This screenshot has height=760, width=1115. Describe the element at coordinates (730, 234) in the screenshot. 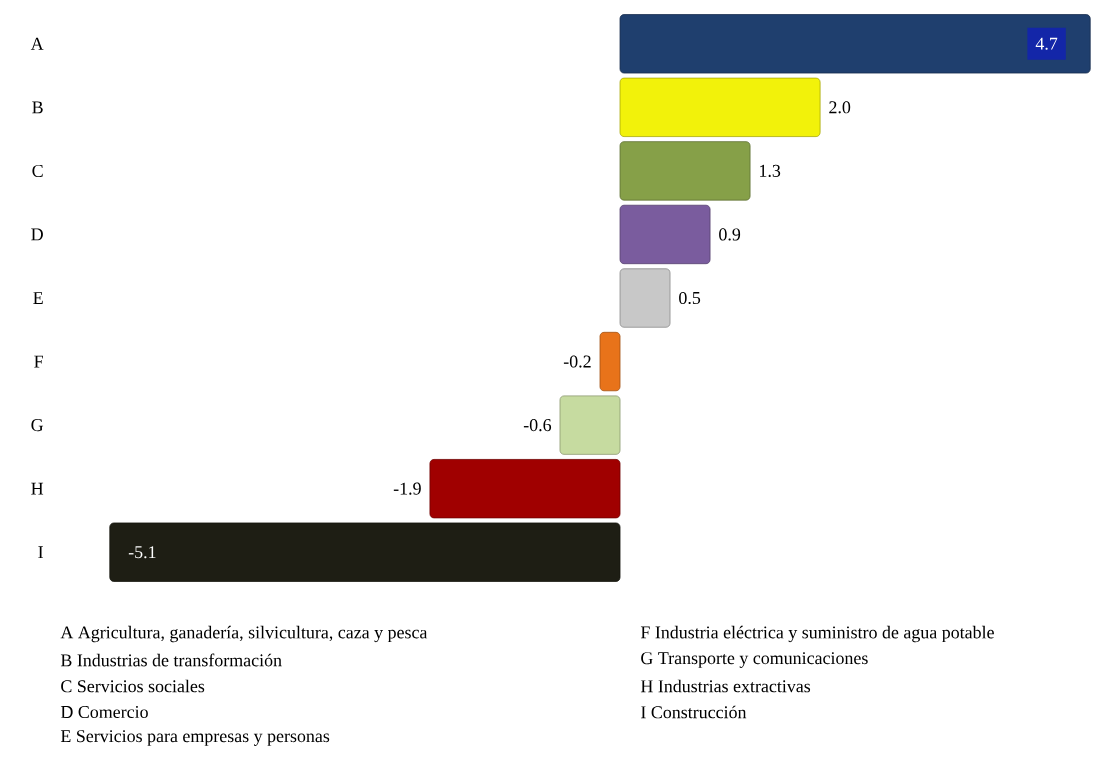

I see `data-label: 0.9` at that location.